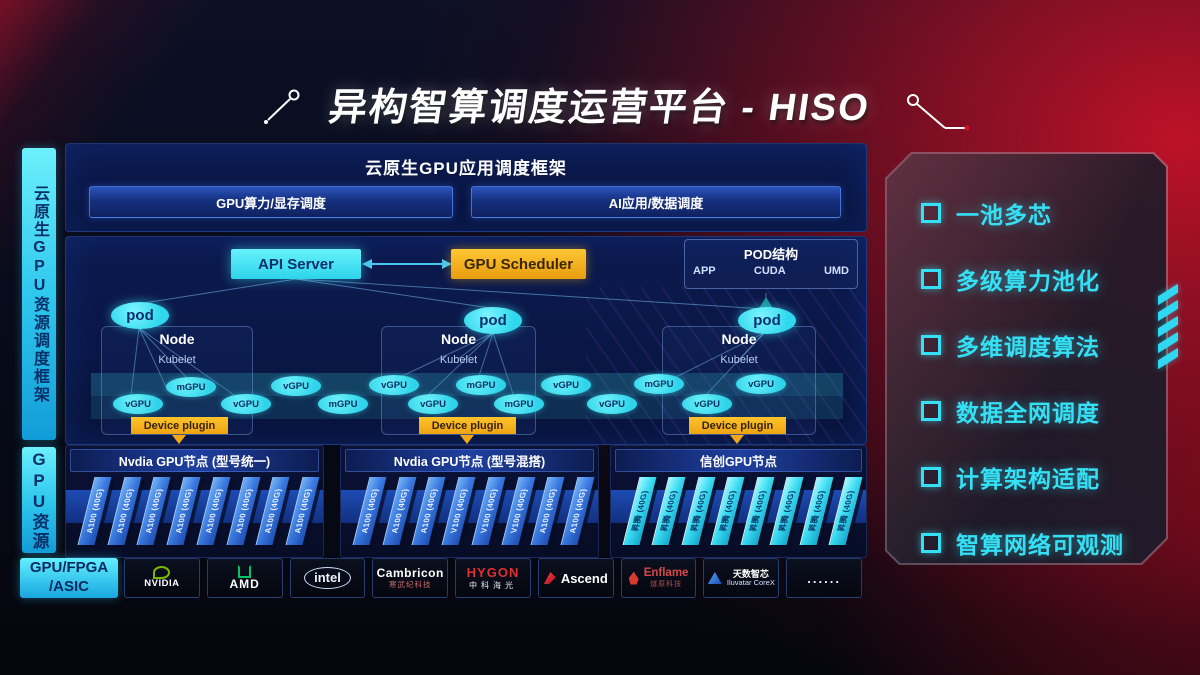 Image resolution: width=1200 pixels, height=675 pixels. I want to click on pod-layer-cuda: CUDA, so click(769, 271).